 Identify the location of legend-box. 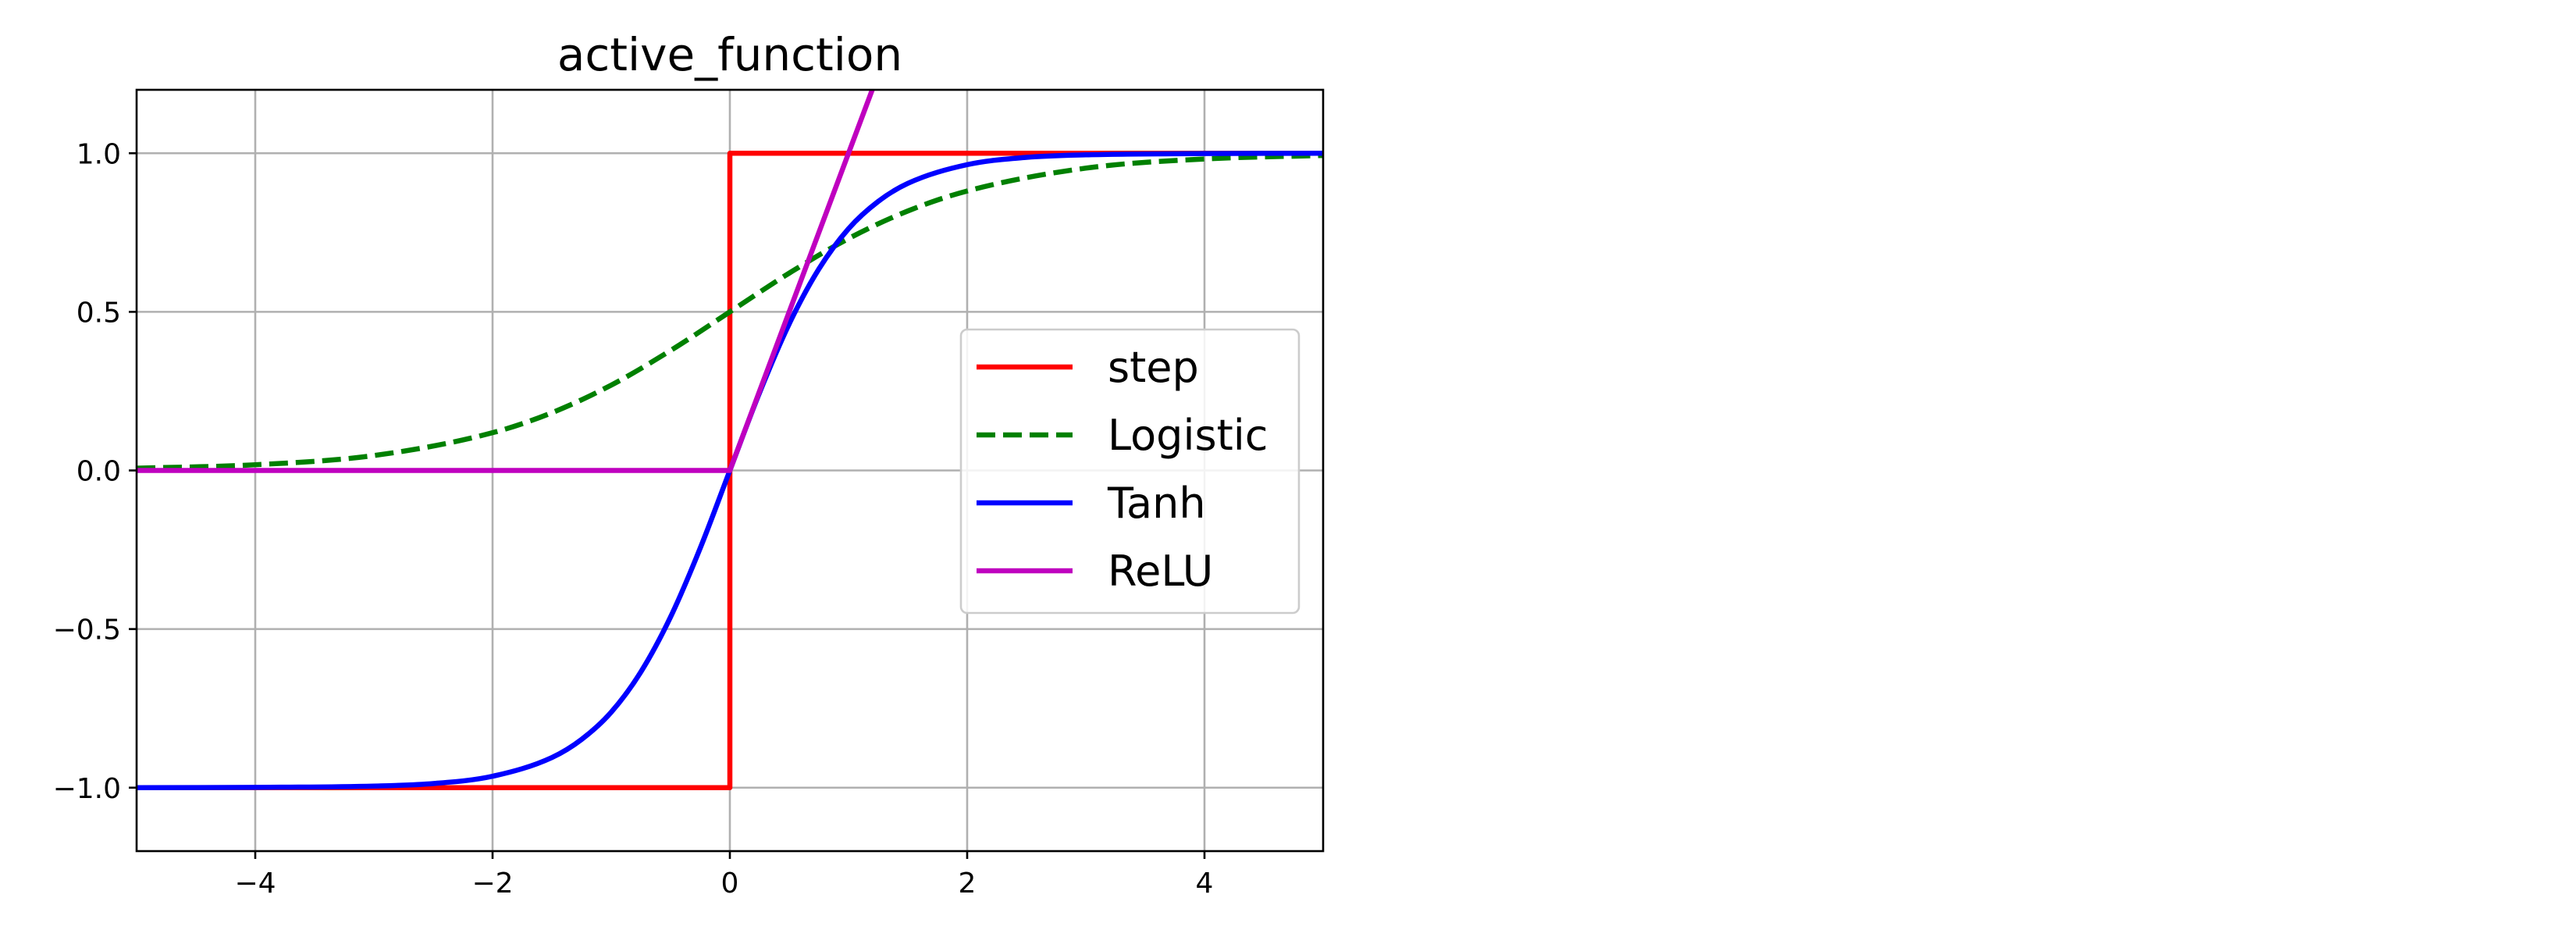
(1129, 471).